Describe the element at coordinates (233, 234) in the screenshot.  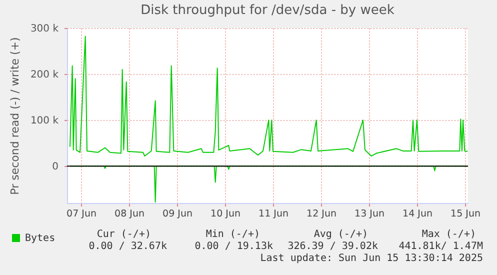
I see `text: Min (-/+)` at that location.